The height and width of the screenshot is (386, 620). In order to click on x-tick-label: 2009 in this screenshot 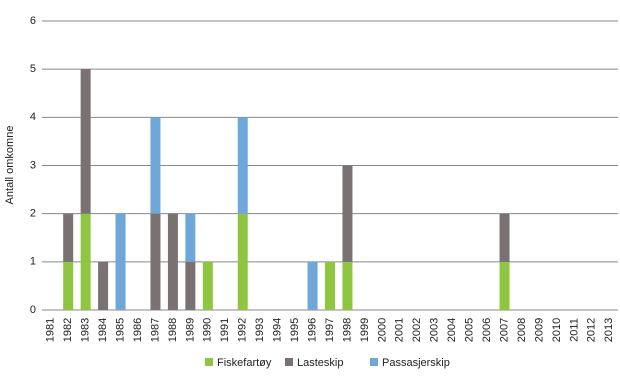, I will do `click(539, 330)`.